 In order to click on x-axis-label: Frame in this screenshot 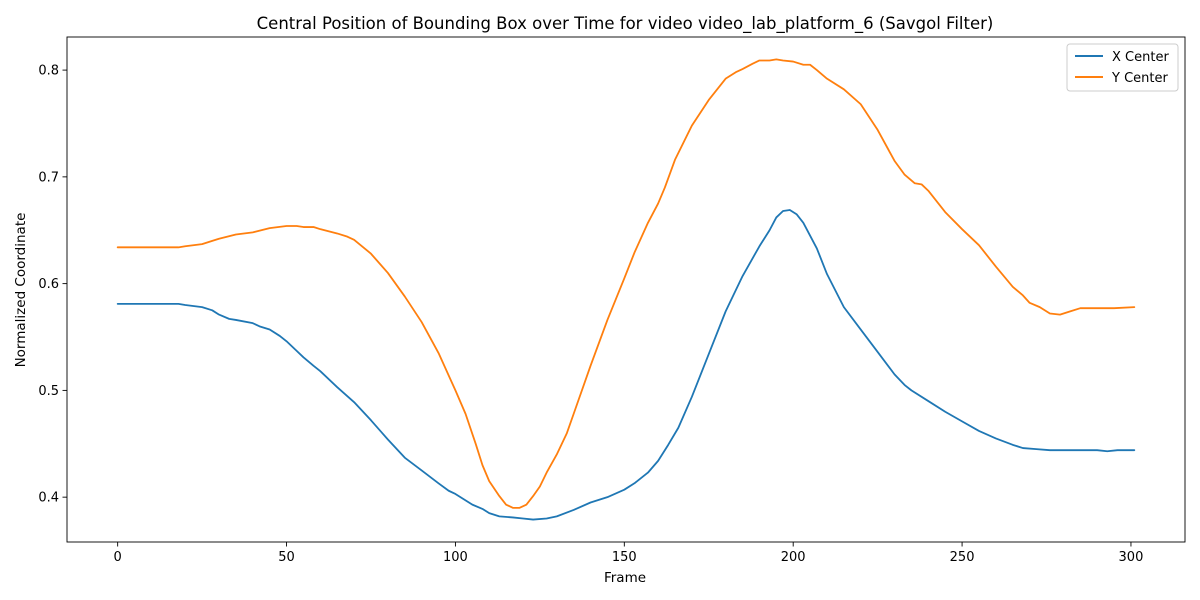, I will do `click(625, 578)`.